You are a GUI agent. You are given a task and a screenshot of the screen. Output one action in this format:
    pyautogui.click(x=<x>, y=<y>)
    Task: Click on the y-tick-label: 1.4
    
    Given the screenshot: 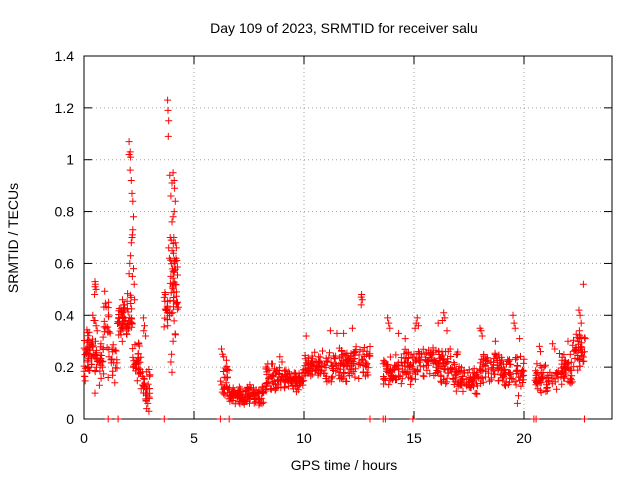 What is the action you would take?
    pyautogui.click(x=65, y=56)
    